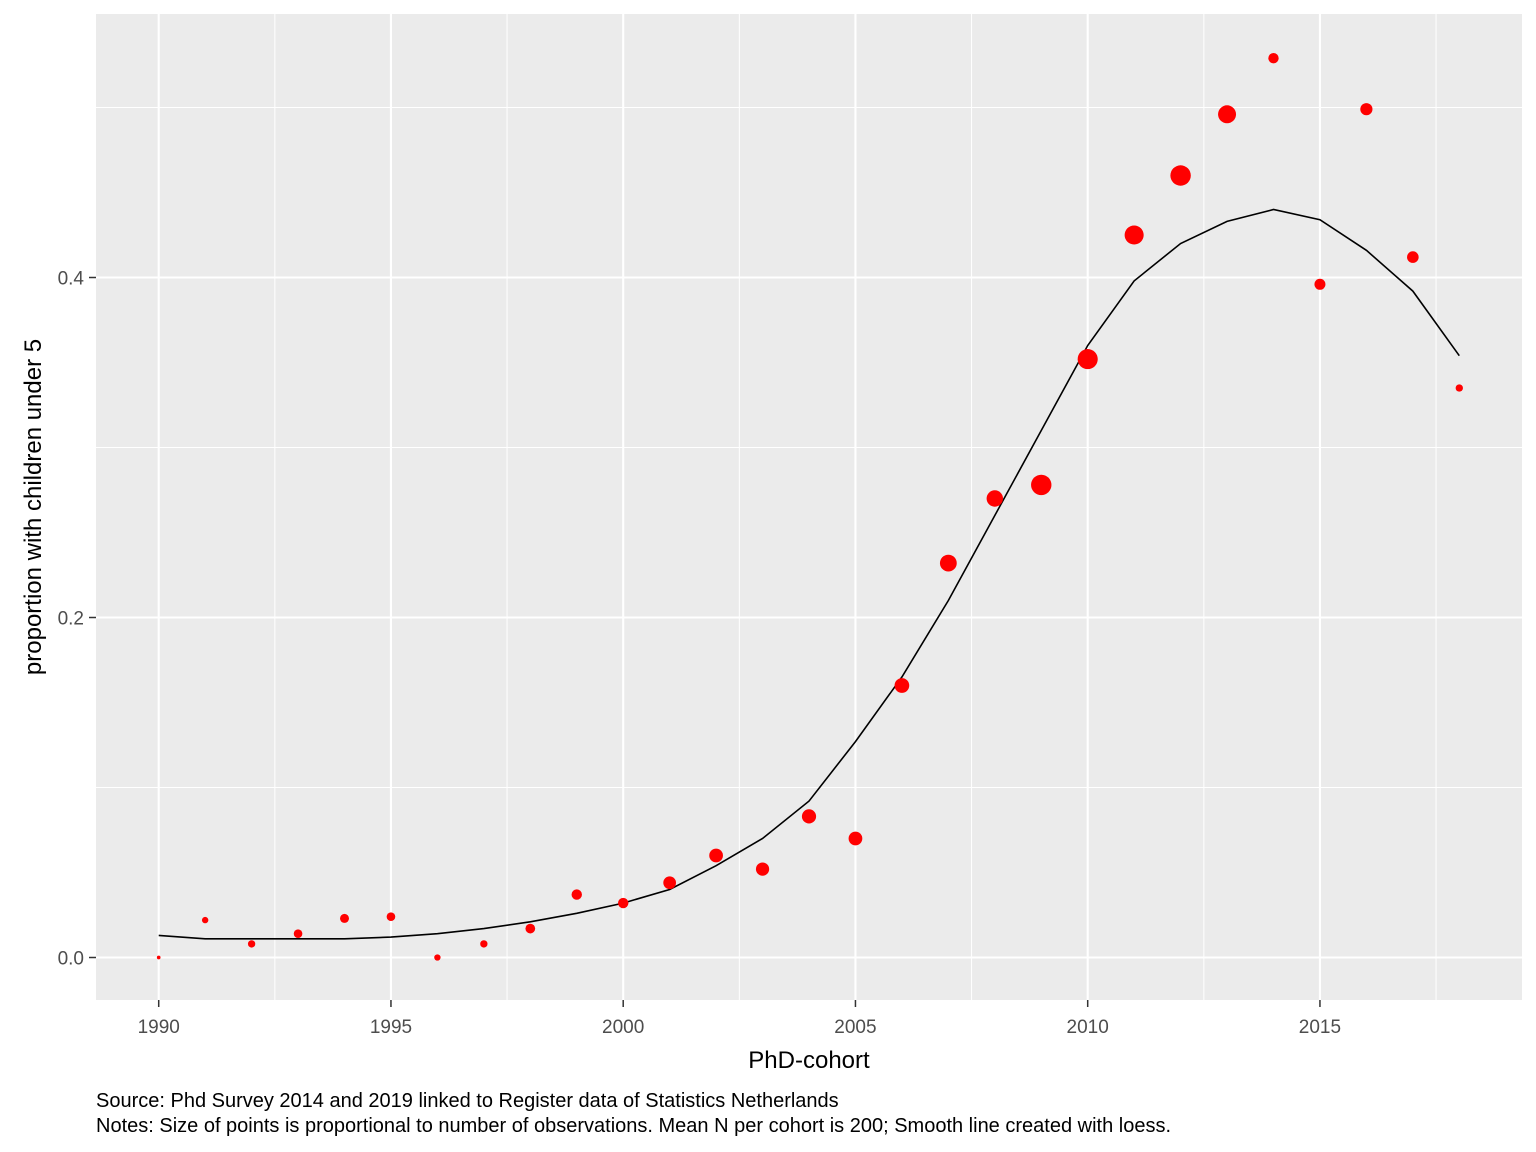 The height and width of the screenshot is (1152, 1536). Describe the element at coordinates (809, 1060) in the screenshot. I see `x-axis-title: PhD-cohort` at that location.